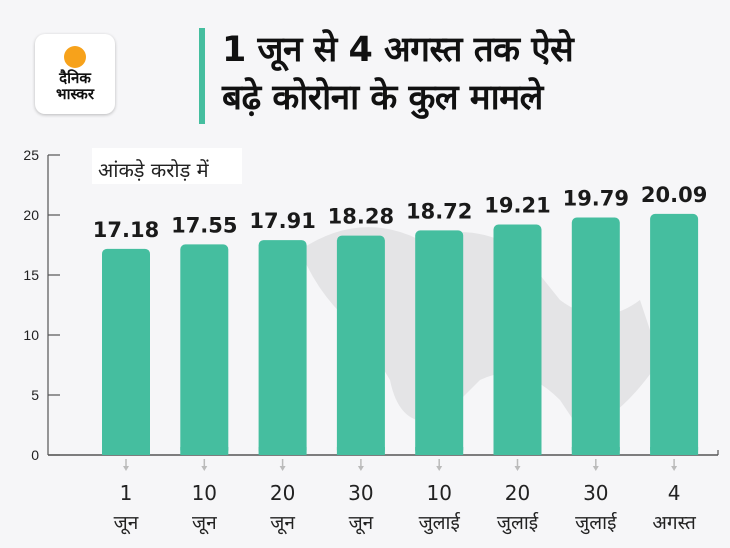 This screenshot has height=548, width=730. What do you see at coordinates (75, 78) in the screenshot?
I see `logo-text-1: दैनिक` at bounding box center [75, 78].